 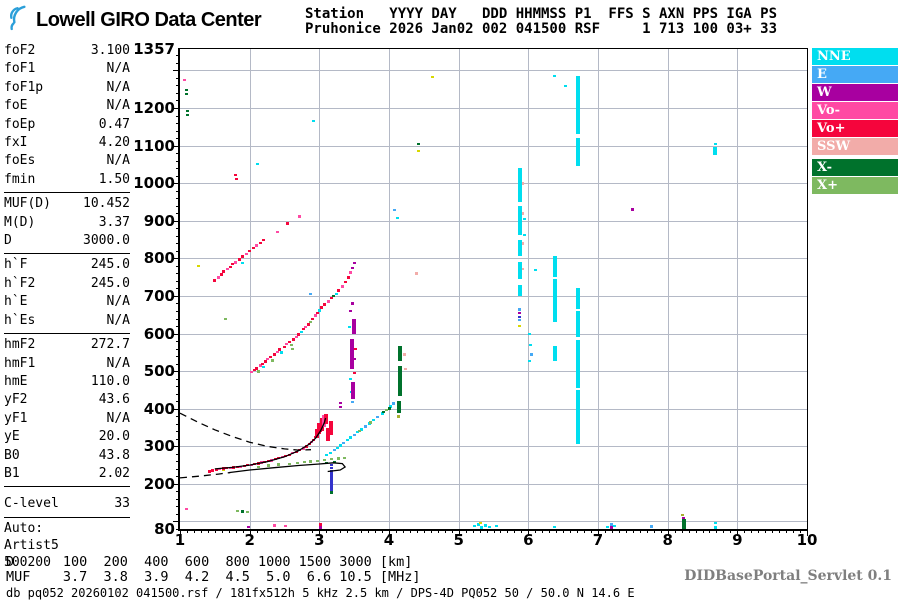 What do you see at coordinates (458, 540) in the screenshot?
I see `x-axis-label: 5` at bounding box center [458, 540].